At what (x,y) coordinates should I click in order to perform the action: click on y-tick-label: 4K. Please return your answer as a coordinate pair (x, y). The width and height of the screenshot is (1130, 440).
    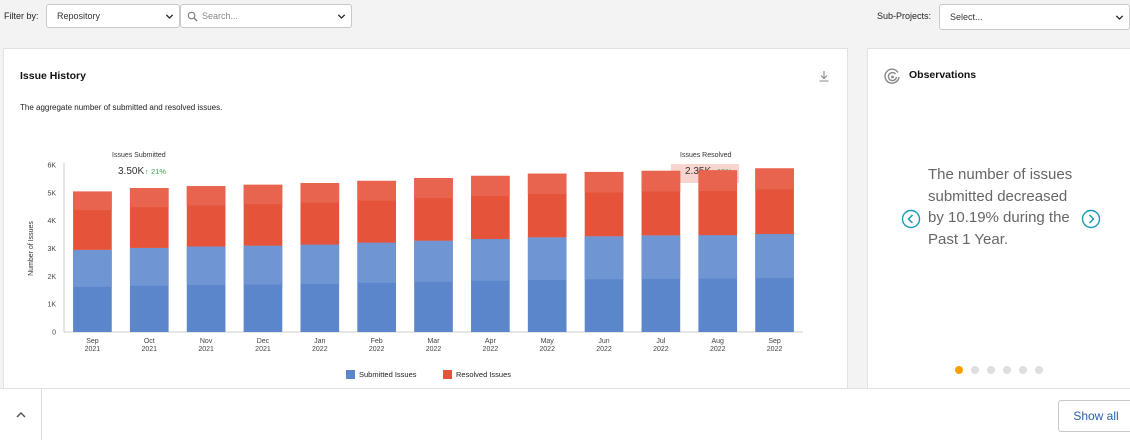
    Looking at the image, I should click on (51, 221).